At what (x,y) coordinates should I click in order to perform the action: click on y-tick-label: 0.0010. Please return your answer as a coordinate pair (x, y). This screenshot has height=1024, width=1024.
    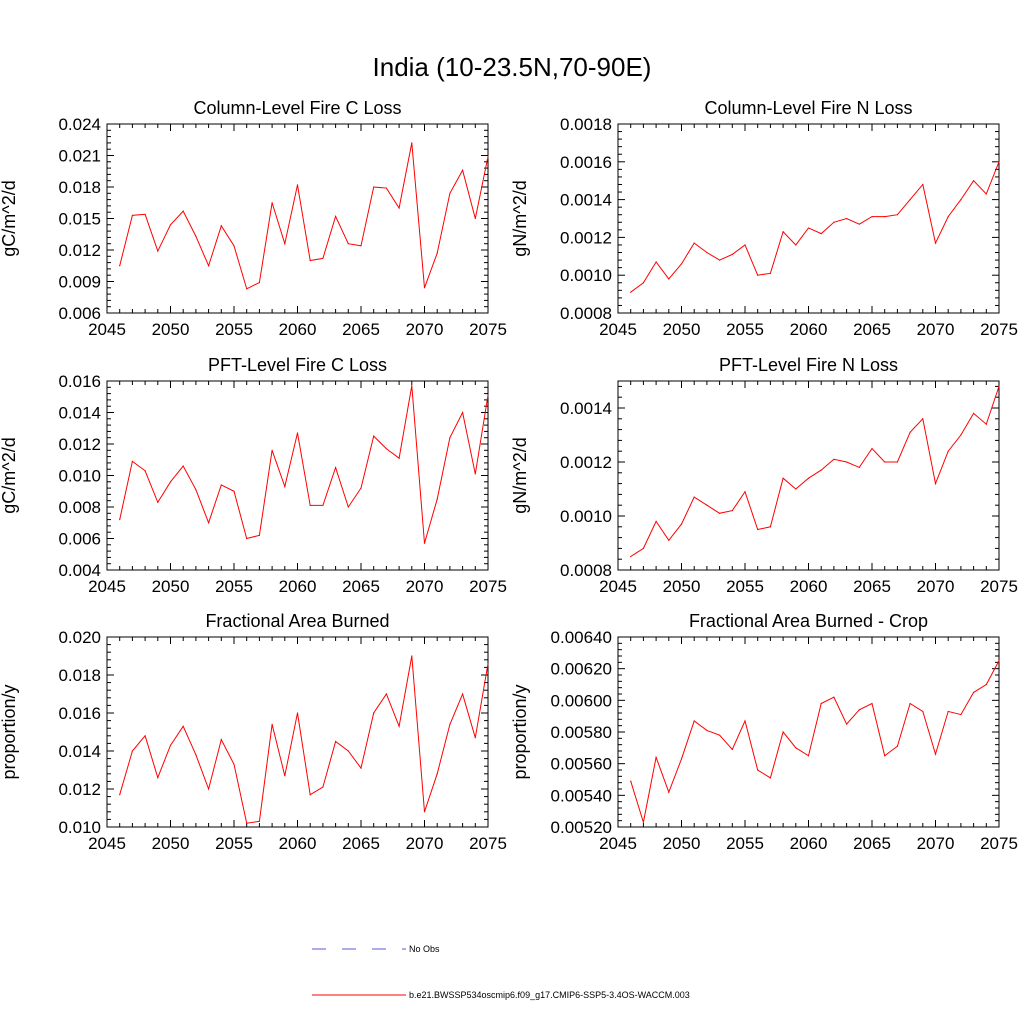
    Looking at the image, I should click on (586, 516).